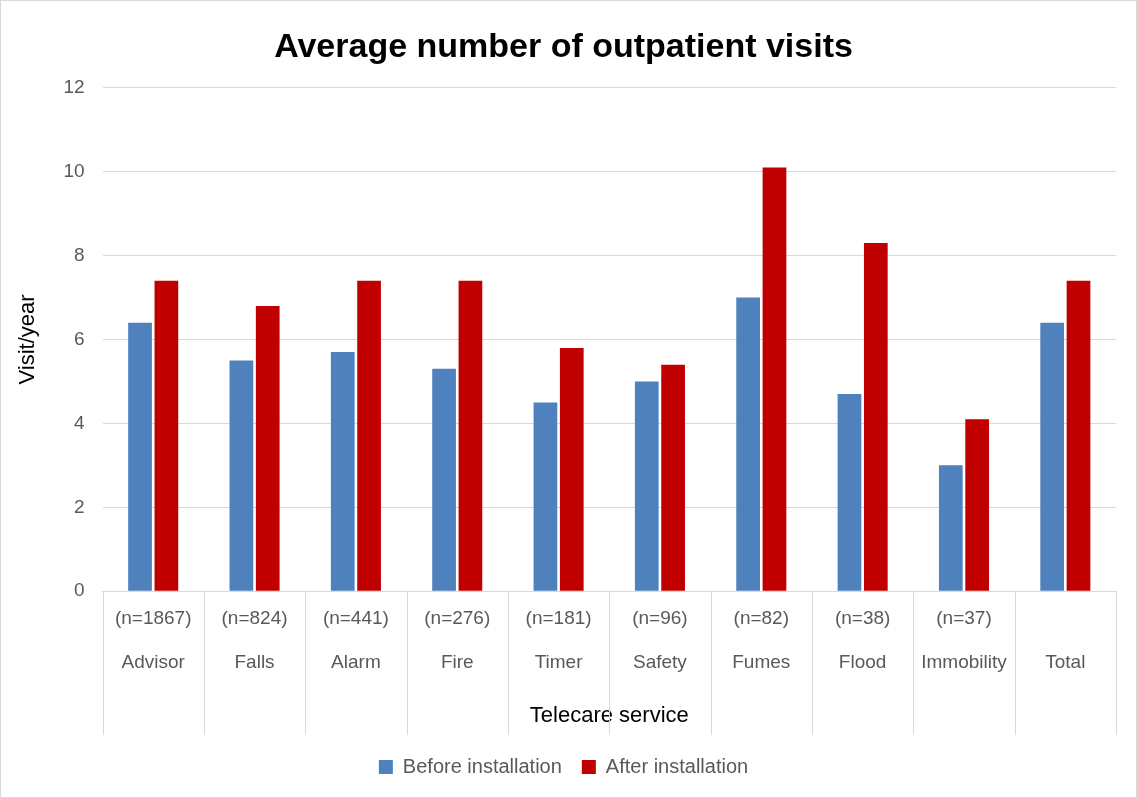 This screenshot has width=1137, height=798. I want to click on y-tick-label: 8, so click(79, 254).